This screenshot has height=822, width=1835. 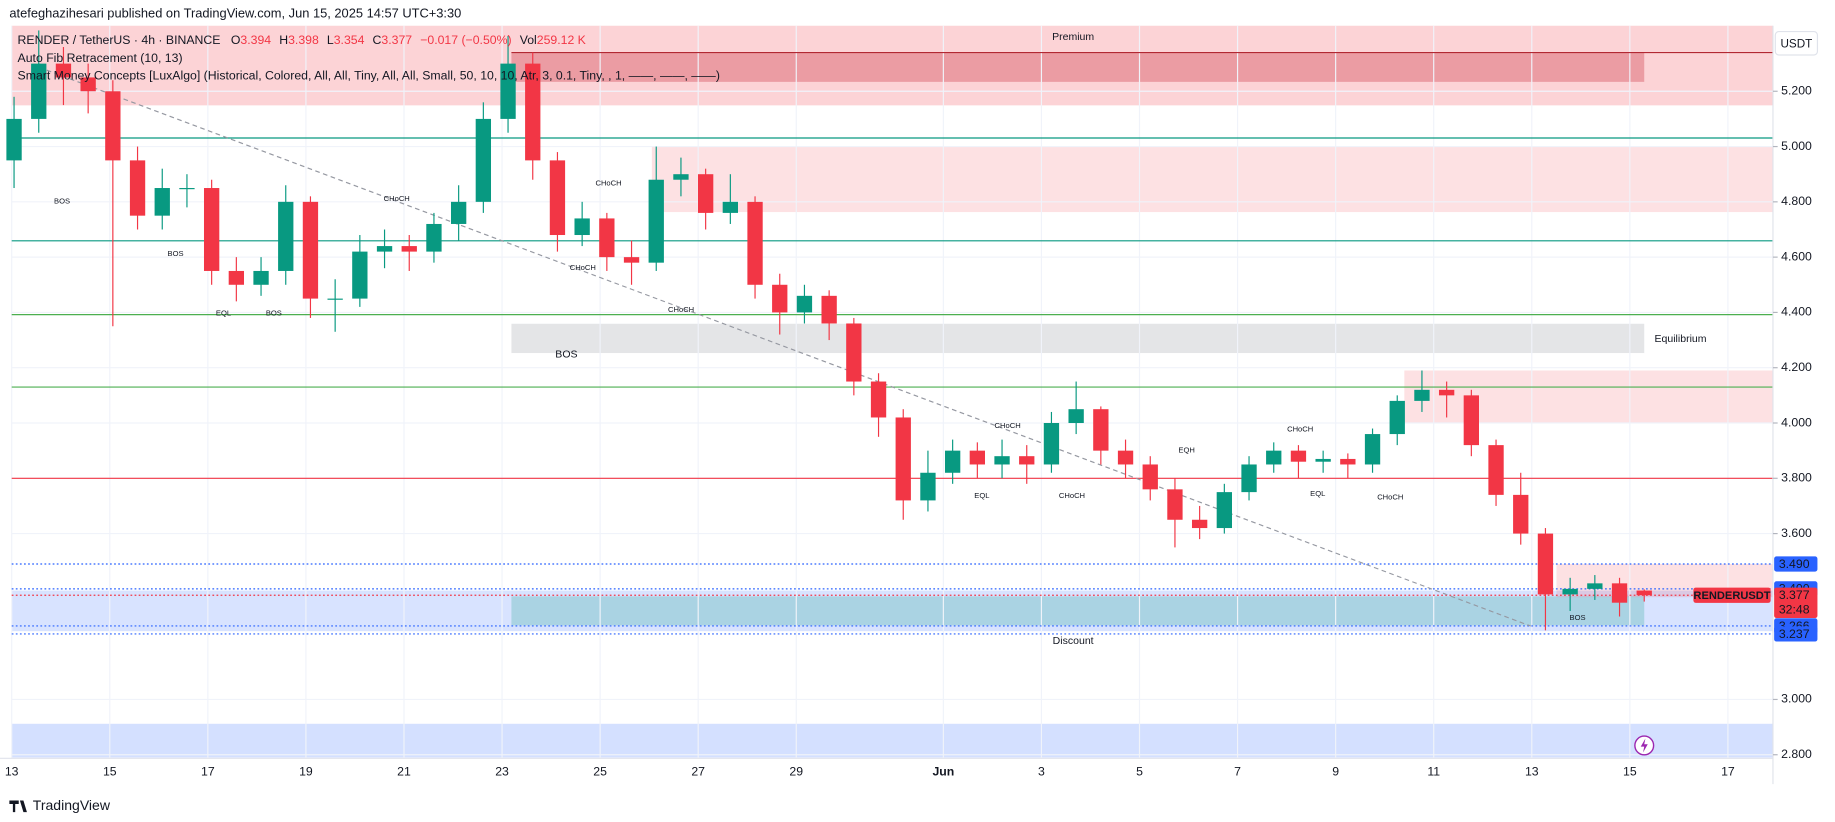 What do you see at coordinates (404, 772) in the screenshot?
I see `x-tick-label: 21` at bounding box center [404, 772].